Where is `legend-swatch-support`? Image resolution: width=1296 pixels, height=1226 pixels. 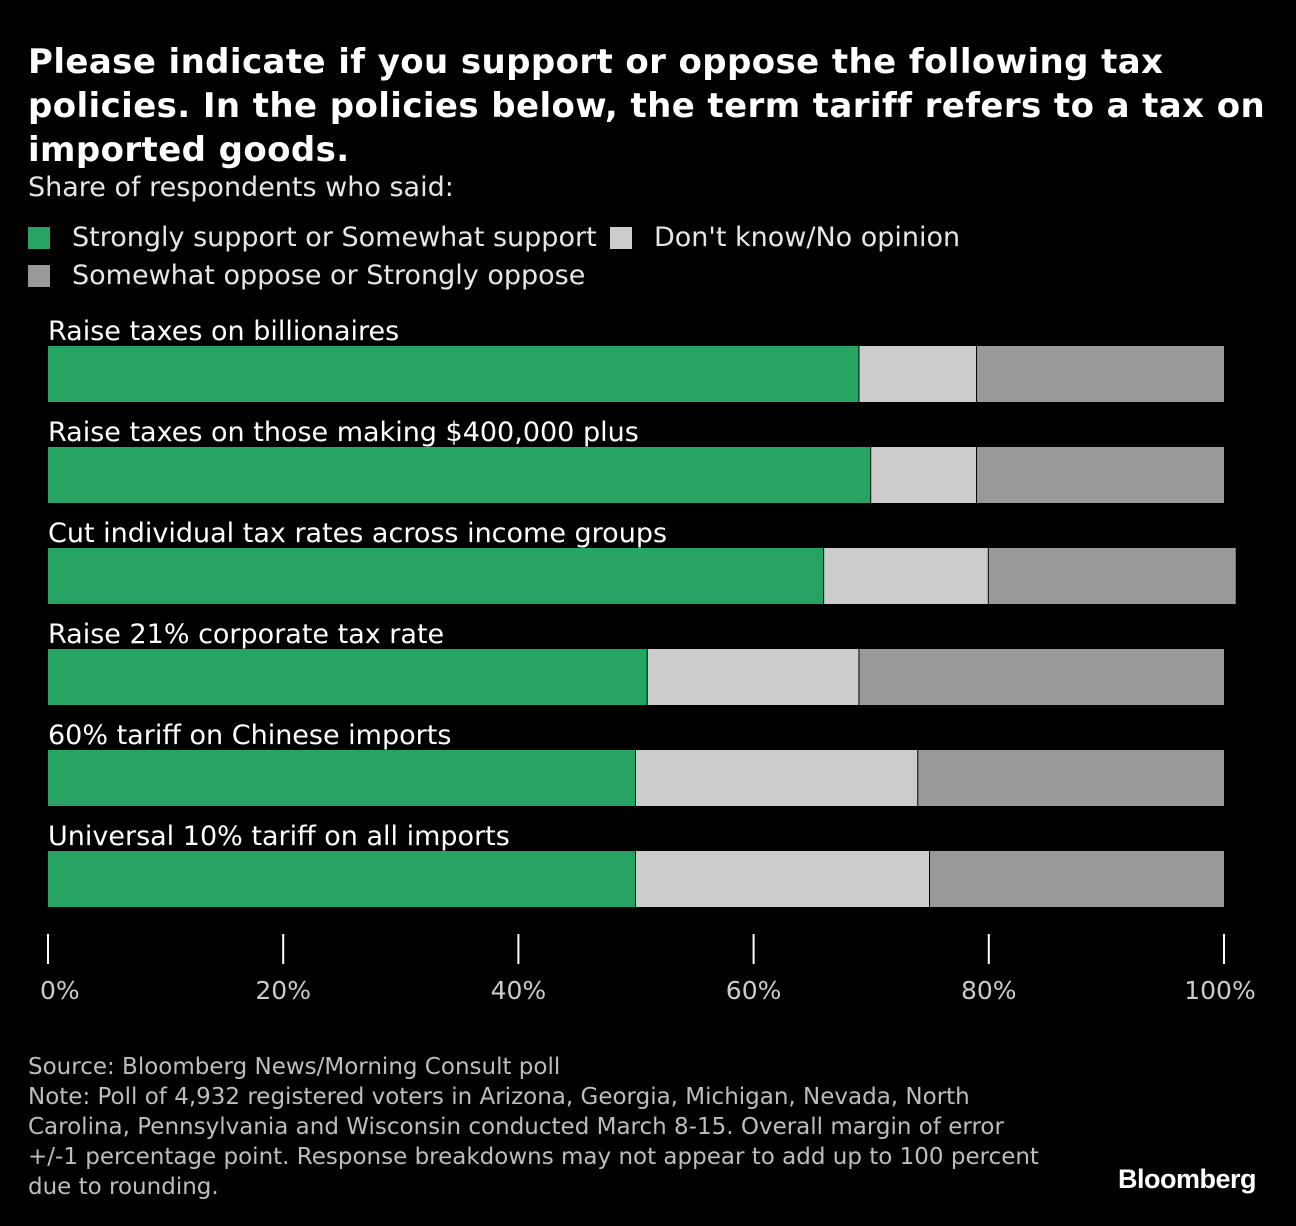 legend-swatch-support is located at coordinates (39, 237).